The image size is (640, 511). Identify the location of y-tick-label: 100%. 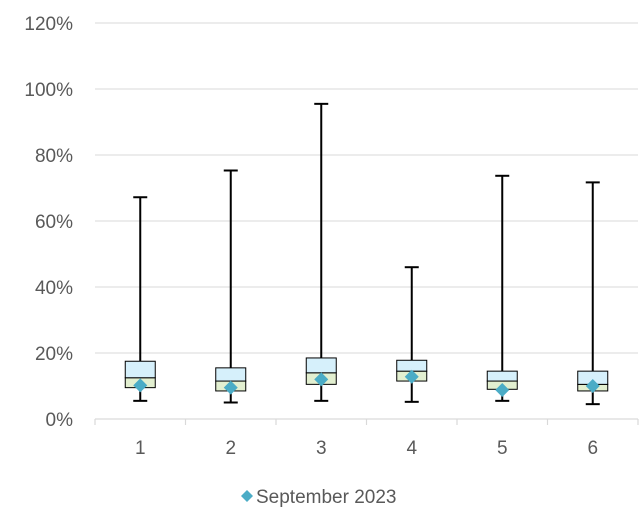
(48, 90).